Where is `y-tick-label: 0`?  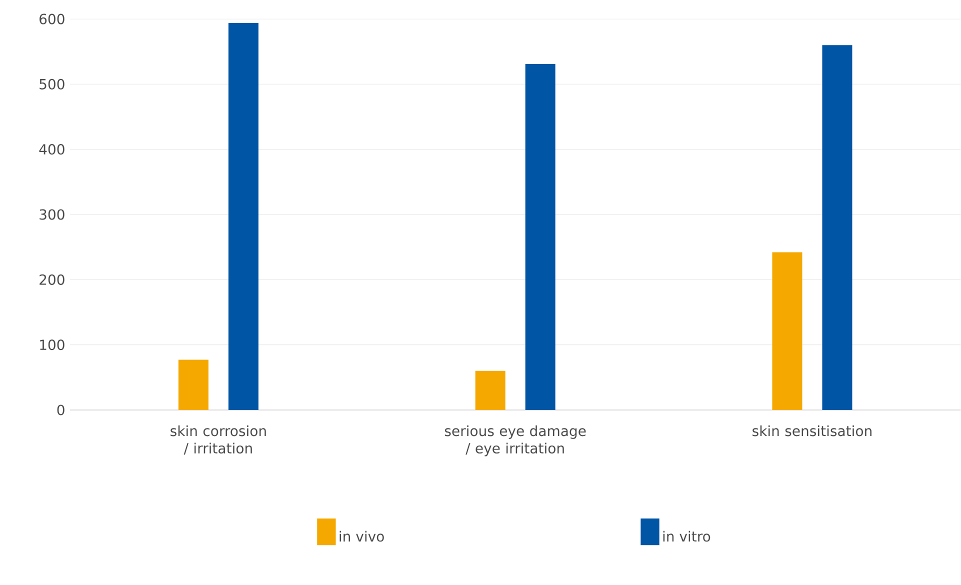
y-tick-label: 0 is located at coordinates (60, 410).